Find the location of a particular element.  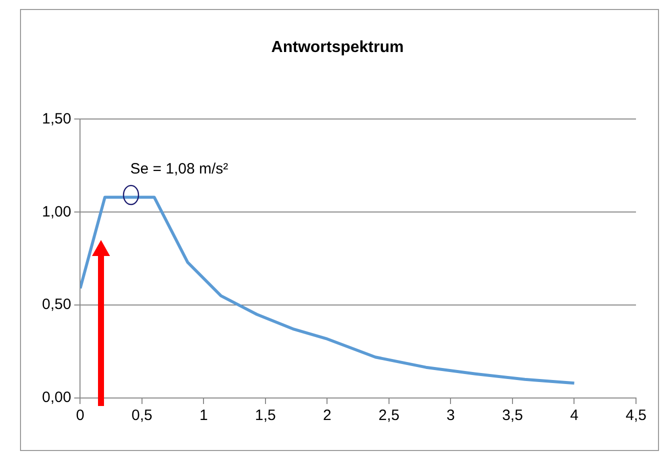

x-tick-label: 3 is located at coordinates (450, 415).